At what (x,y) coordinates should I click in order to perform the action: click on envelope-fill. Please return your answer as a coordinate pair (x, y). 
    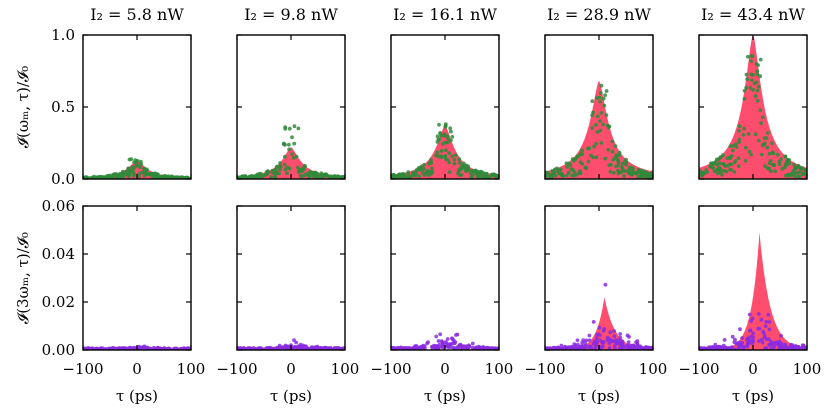
    Looking at the image, I should click on (445, 152).